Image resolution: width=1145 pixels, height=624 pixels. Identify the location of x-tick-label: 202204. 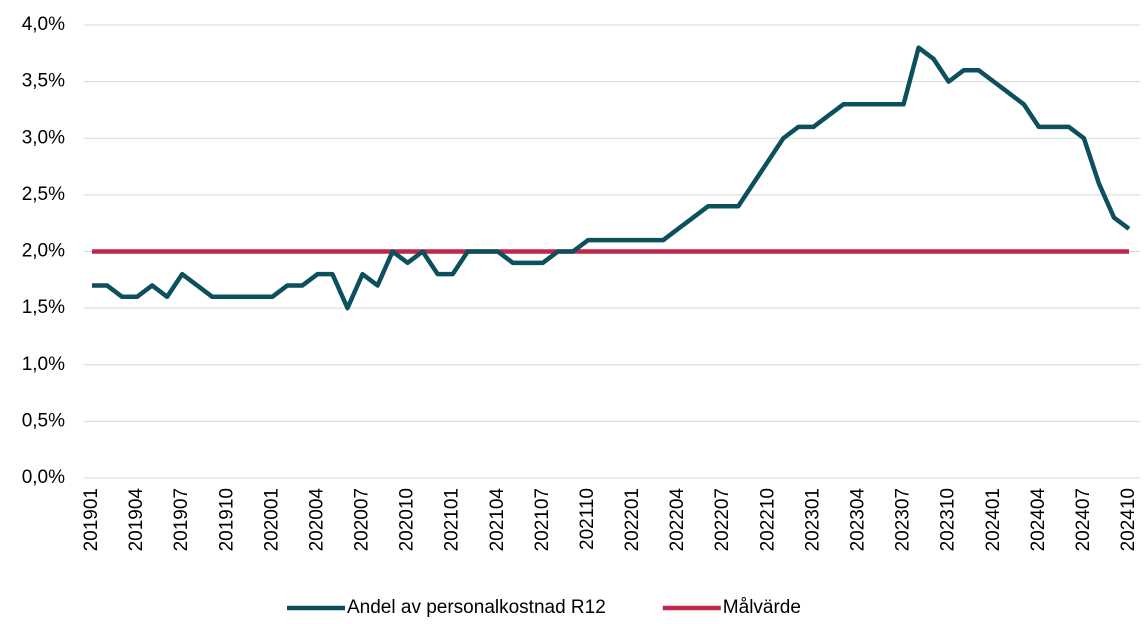
(677, 520).